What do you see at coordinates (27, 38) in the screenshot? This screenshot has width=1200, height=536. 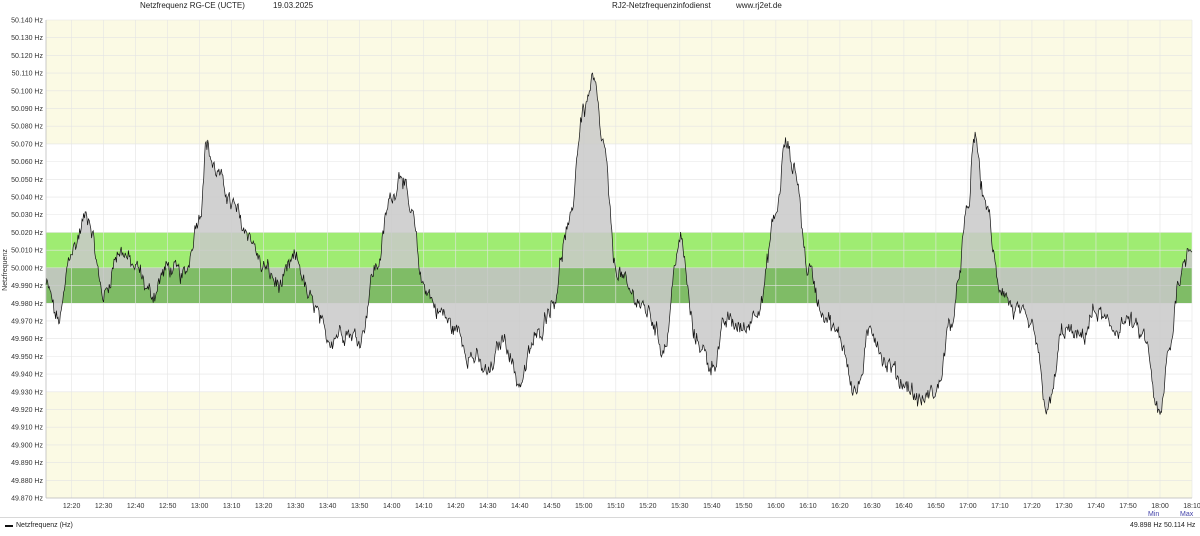 I see `y-tick-label: 50.130 Hz` at bounding box center [27, 38].